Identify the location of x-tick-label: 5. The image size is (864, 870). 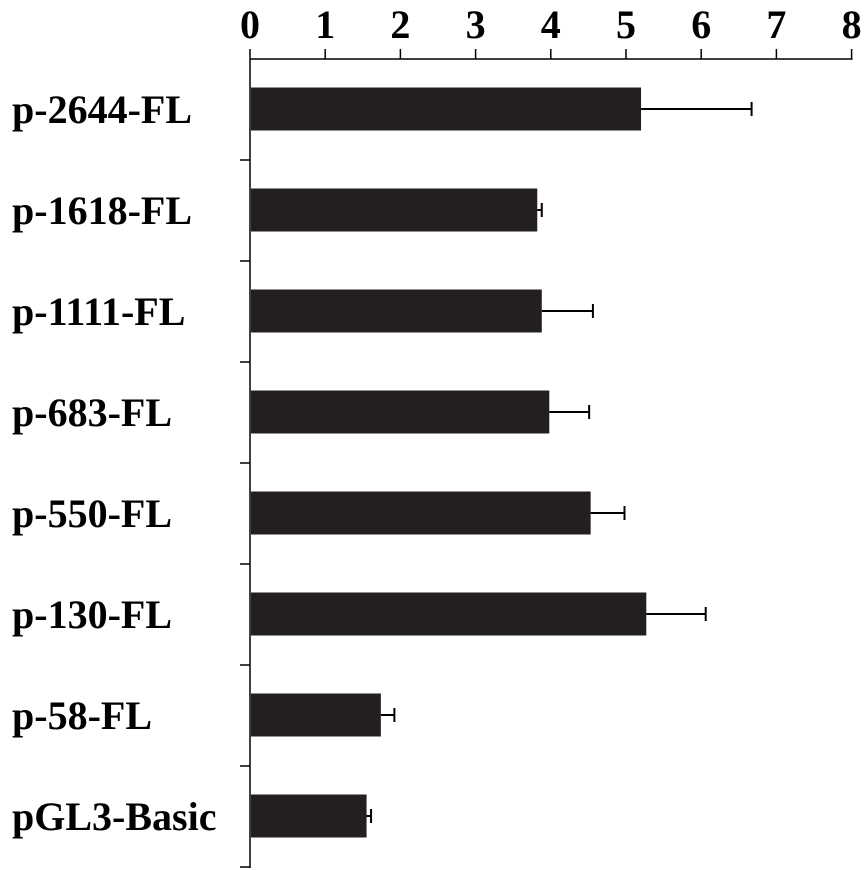
(626, 24).